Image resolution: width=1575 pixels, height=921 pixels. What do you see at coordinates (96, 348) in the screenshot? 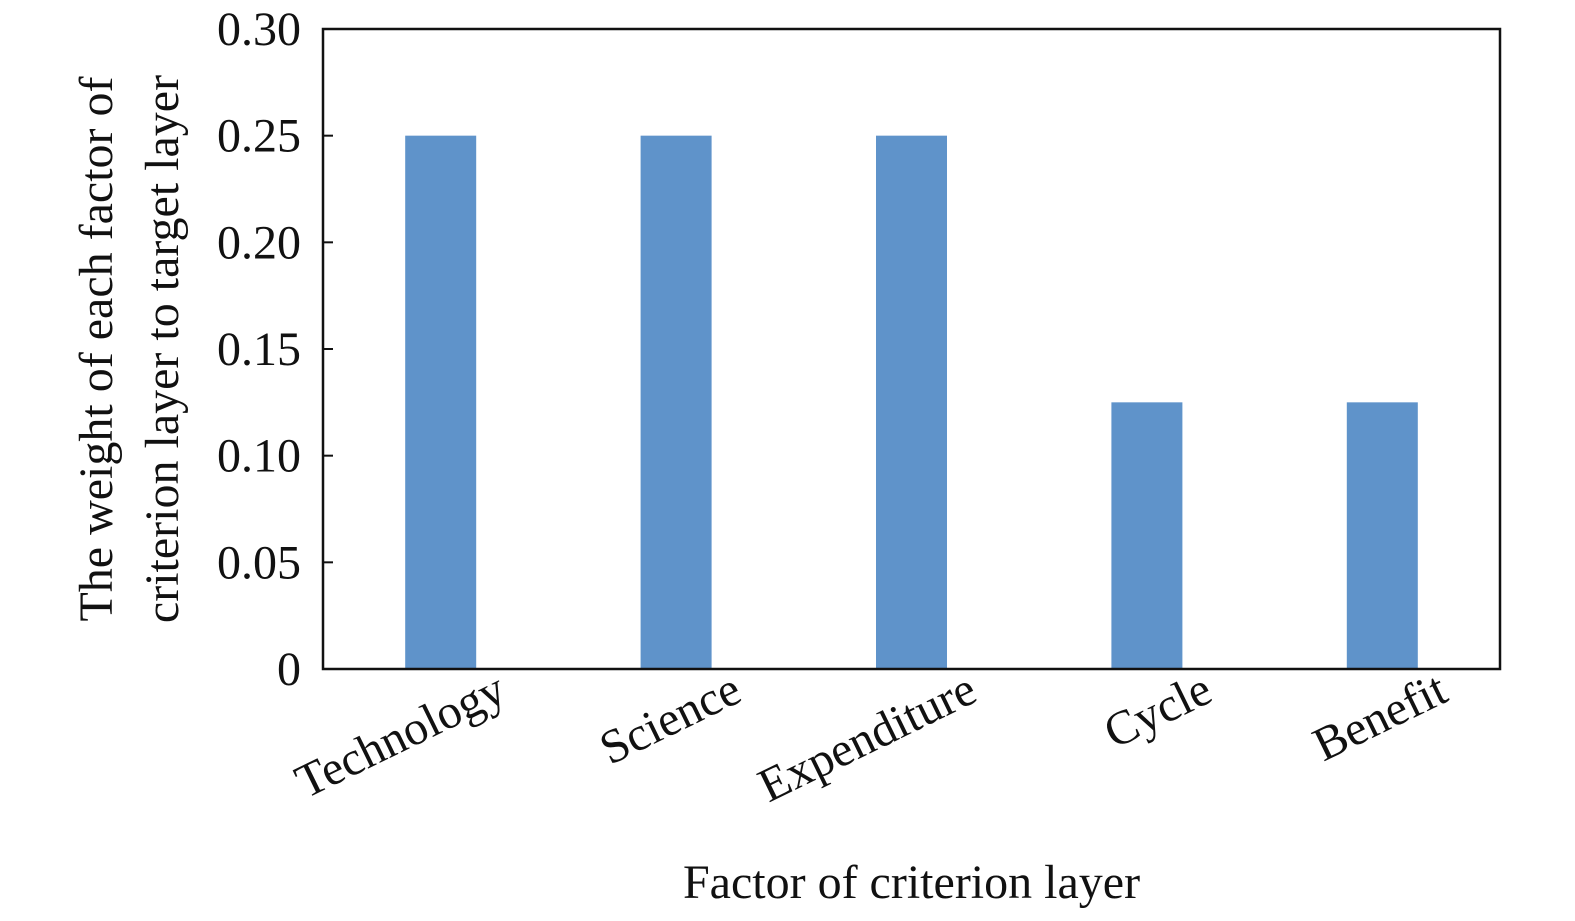
I see `y-axis-title-line-1: The weight of each factor of` at bounding box center [96, 348].